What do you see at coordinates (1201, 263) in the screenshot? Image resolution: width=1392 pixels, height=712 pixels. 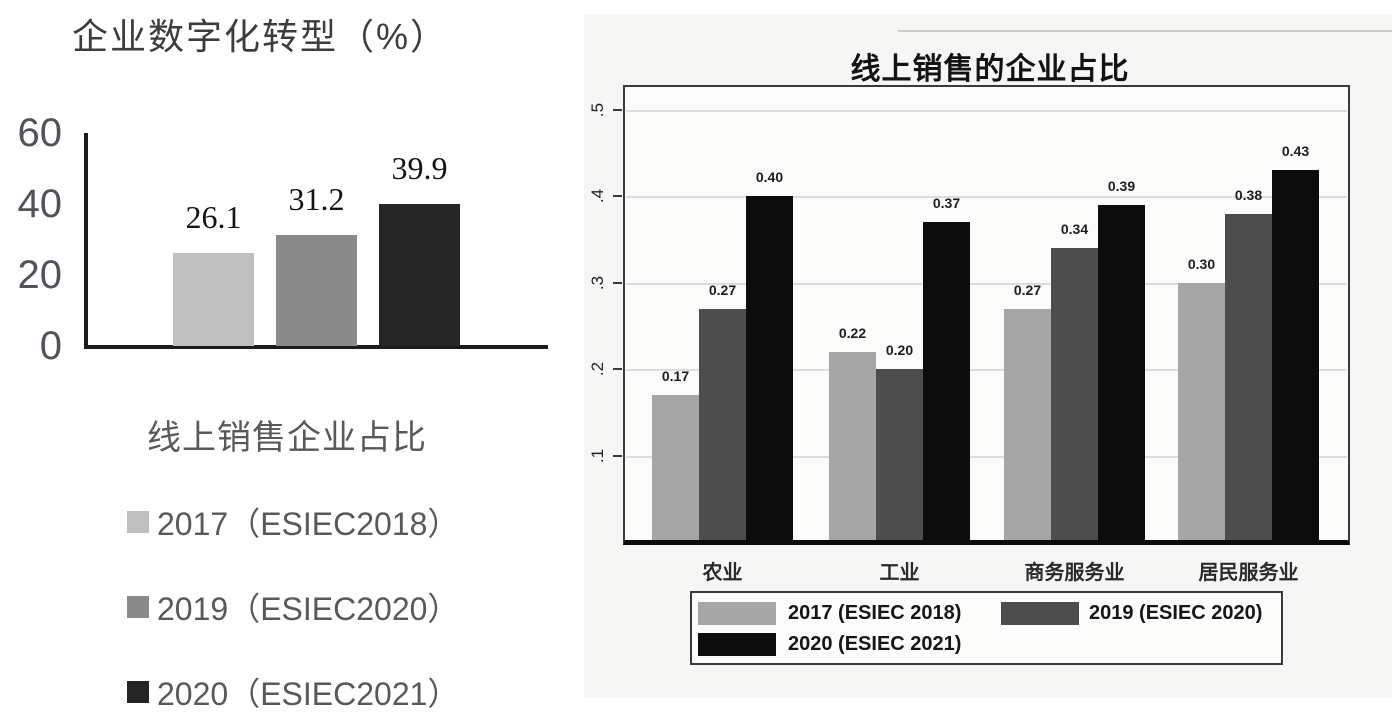 I see `right-bar-value-label: 0.30` at bounding box center [1201, 263].